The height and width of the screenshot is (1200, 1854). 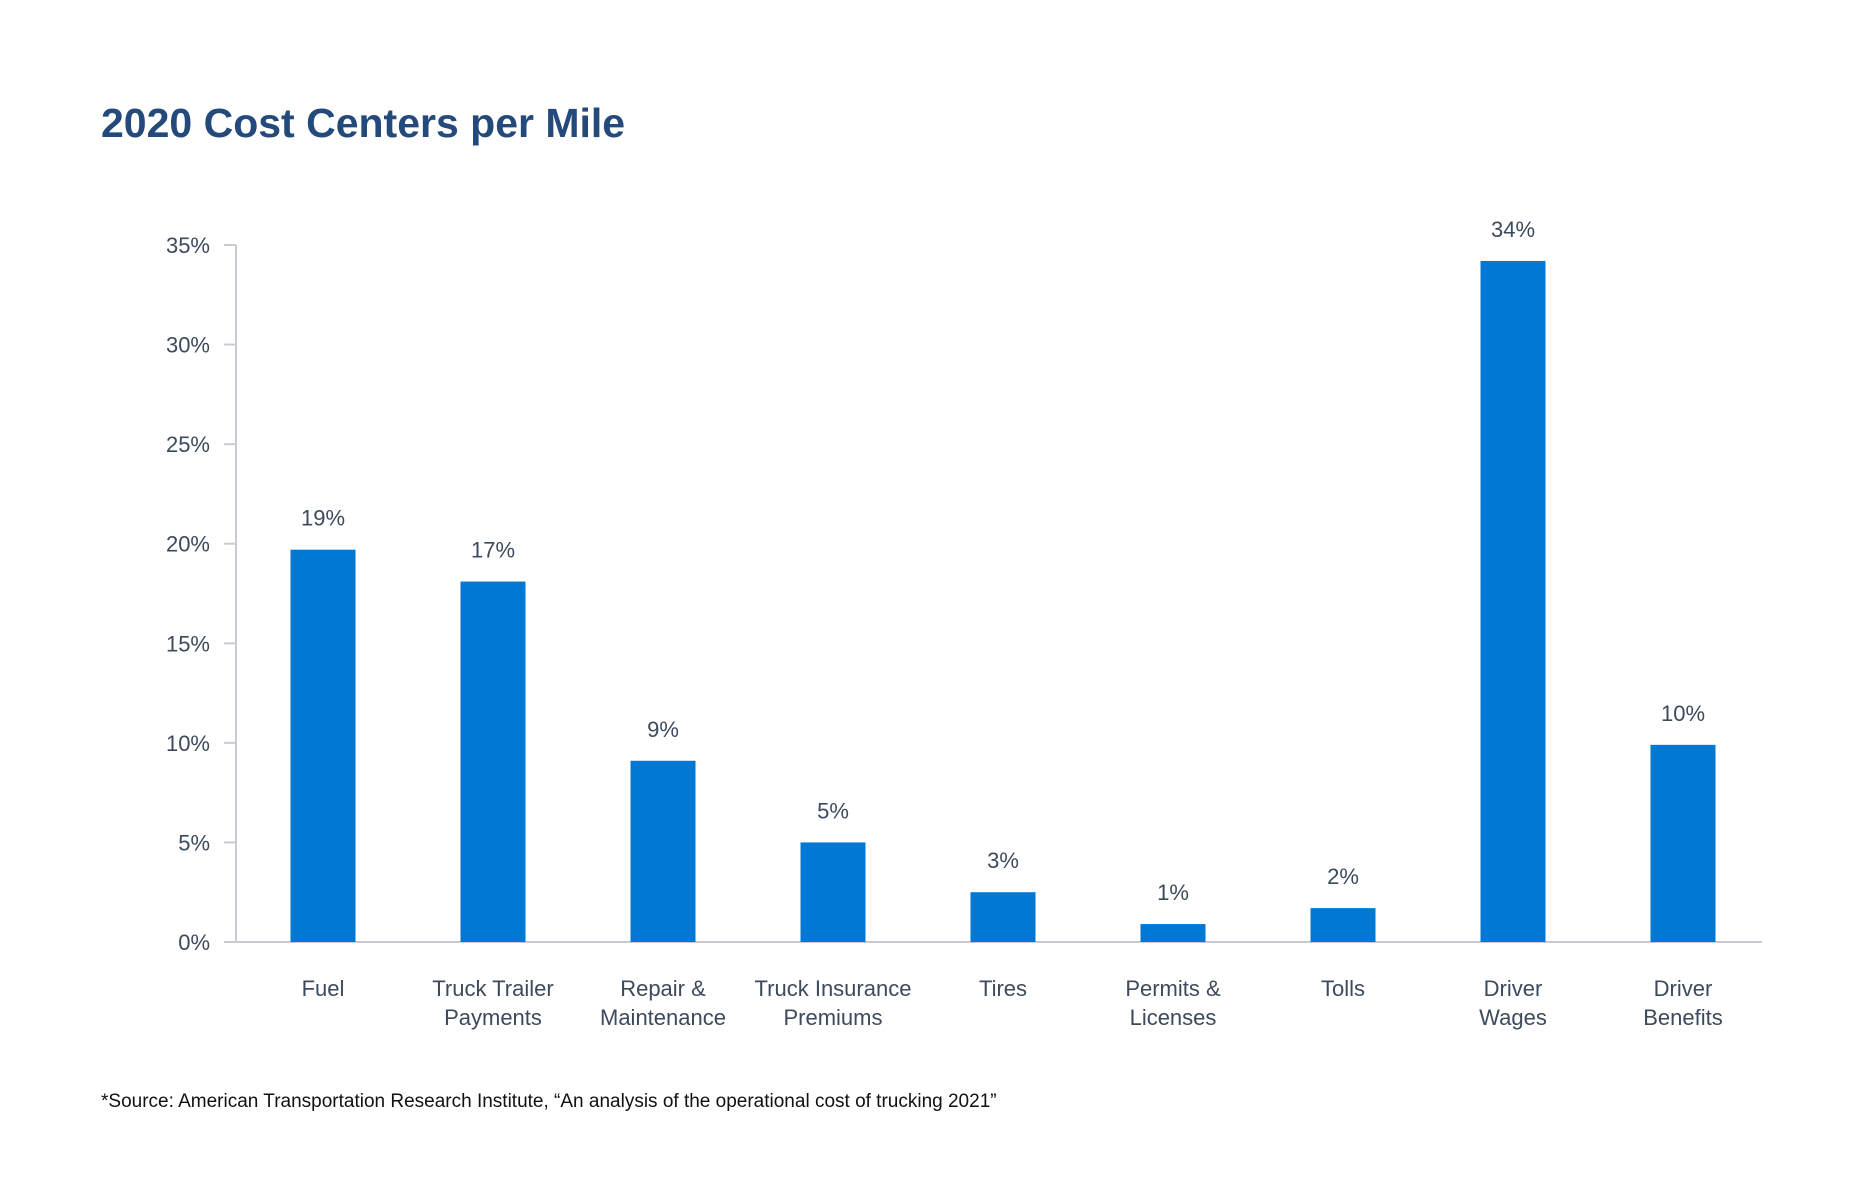 I want to click on x-category-label: Tires, so click(x=1003, y=988).